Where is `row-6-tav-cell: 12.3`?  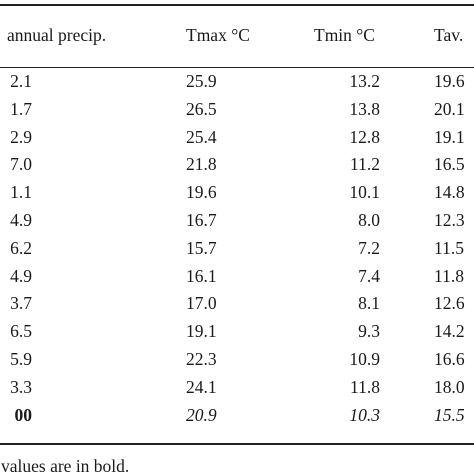
row-6-tav-cell: 12.3 is located at coordinates (449, 220).